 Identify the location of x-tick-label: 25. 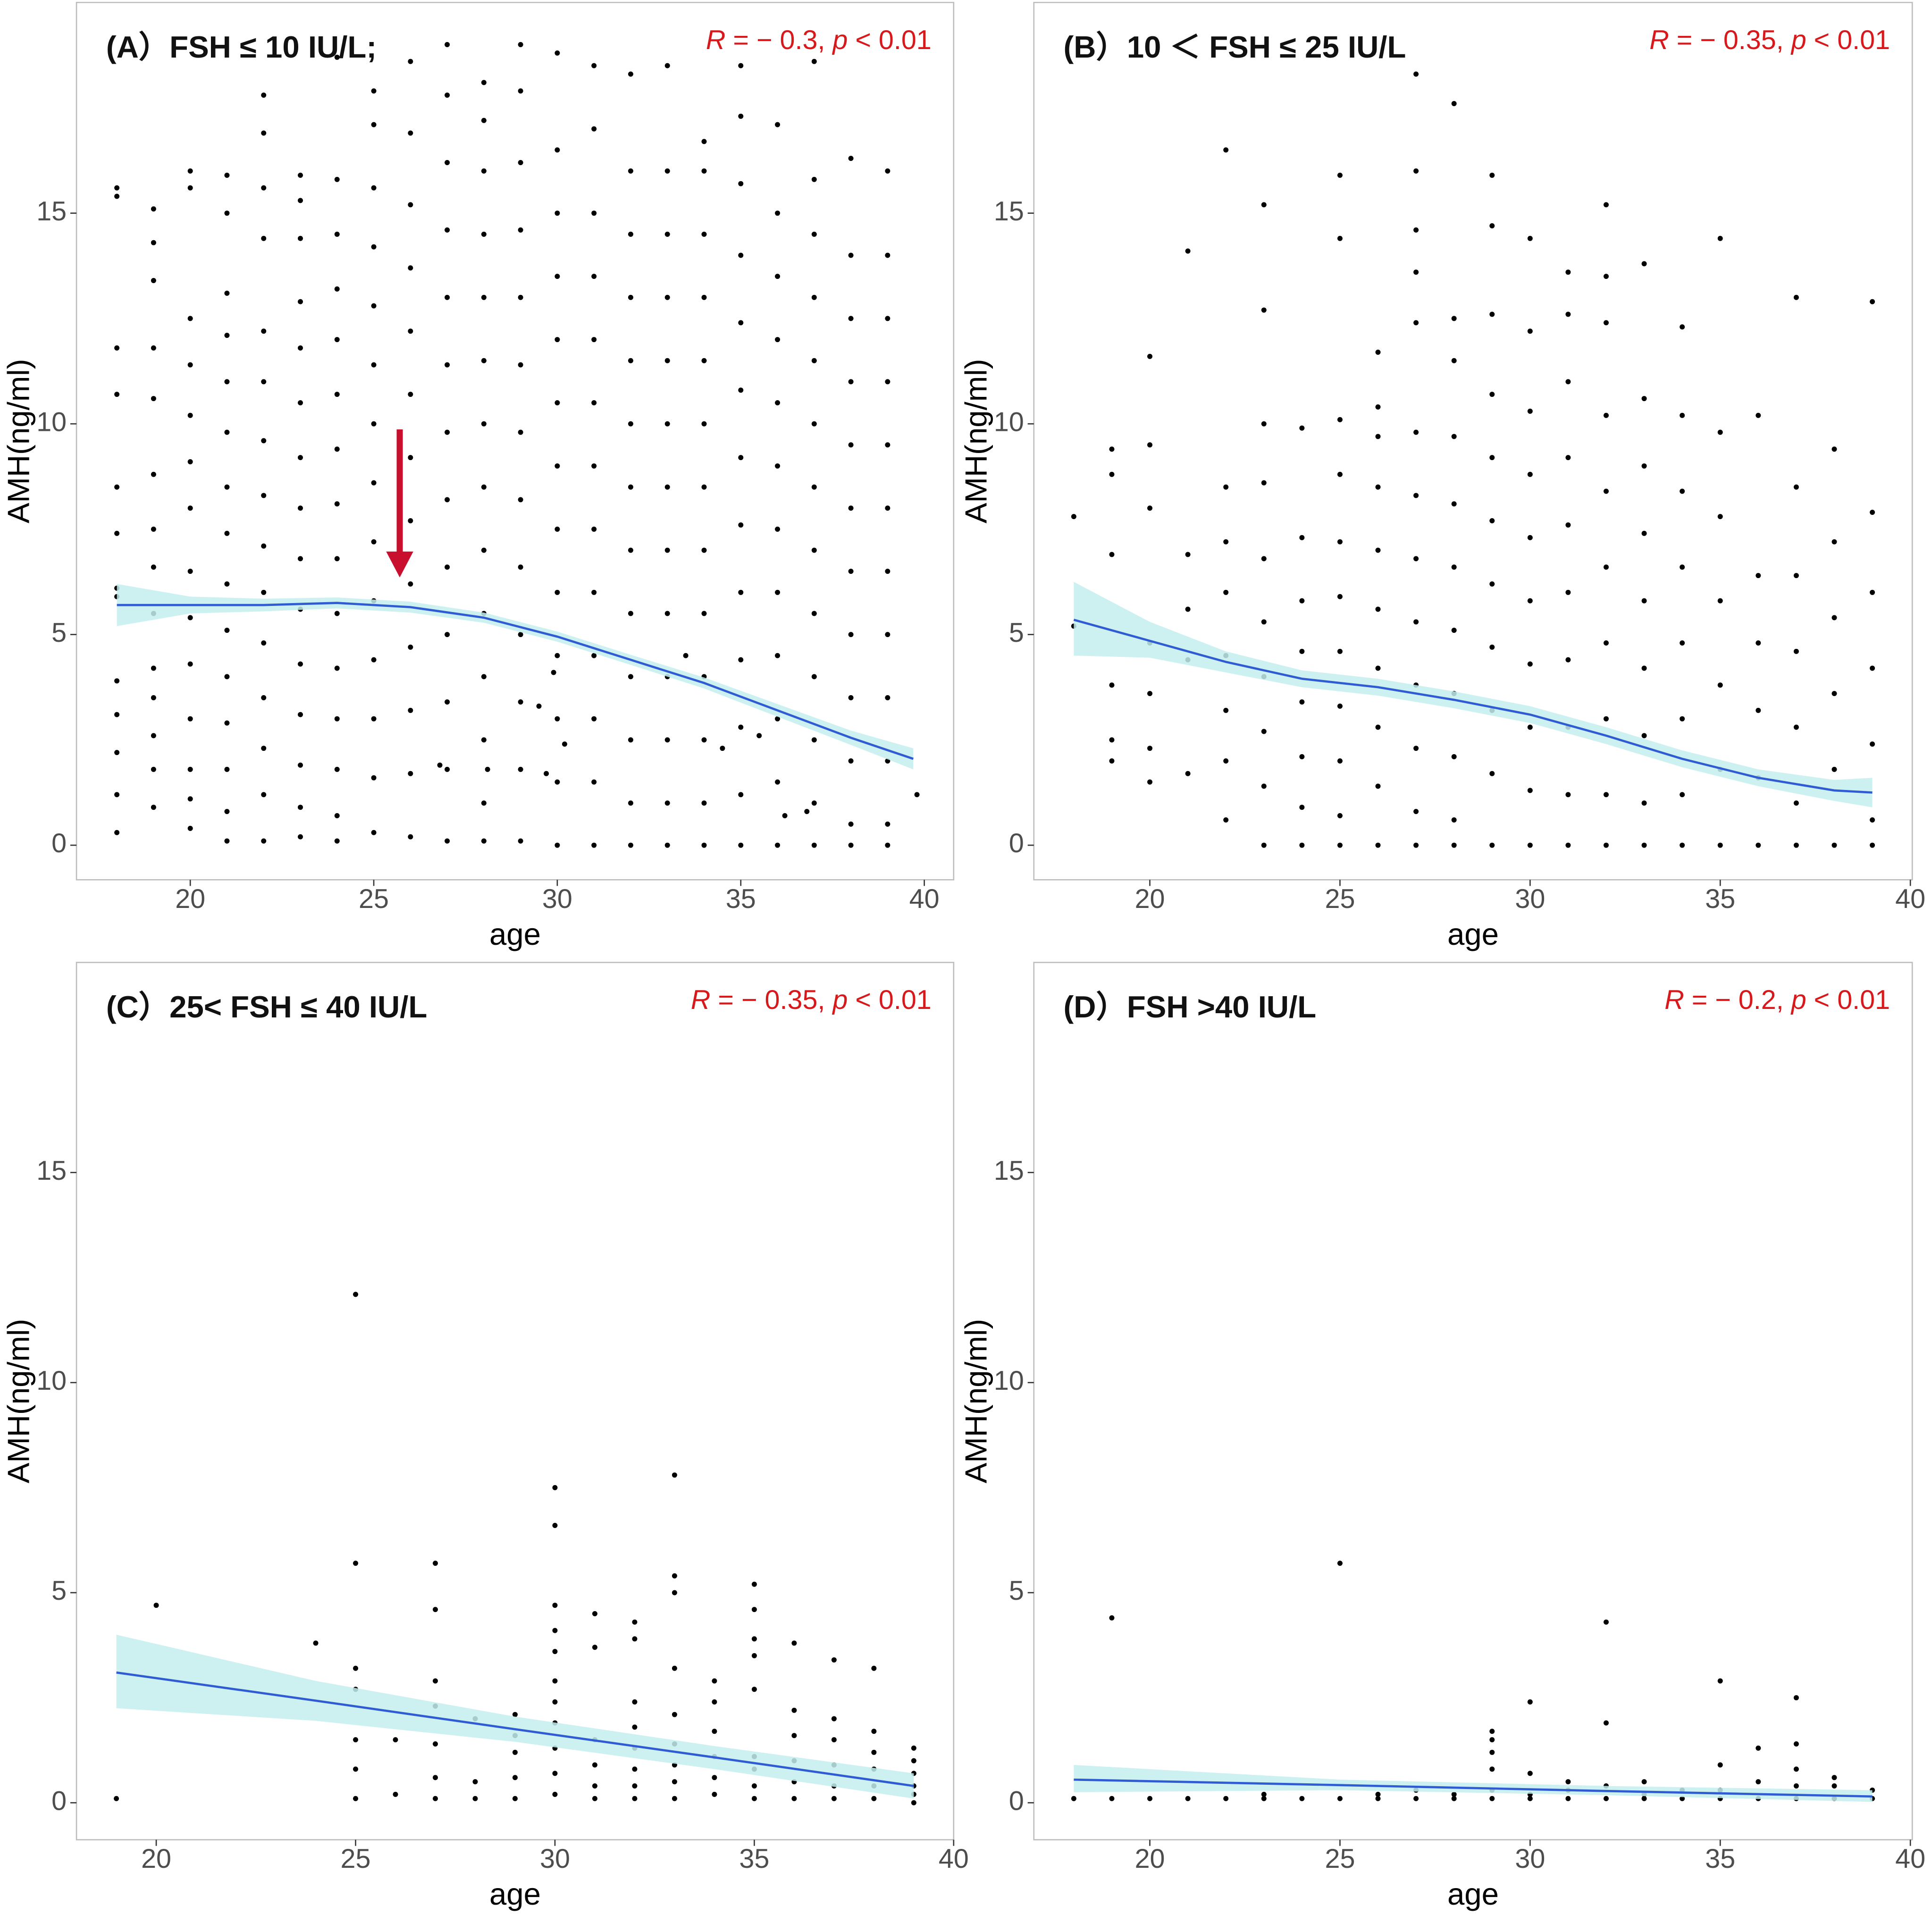
(1340, 1859).